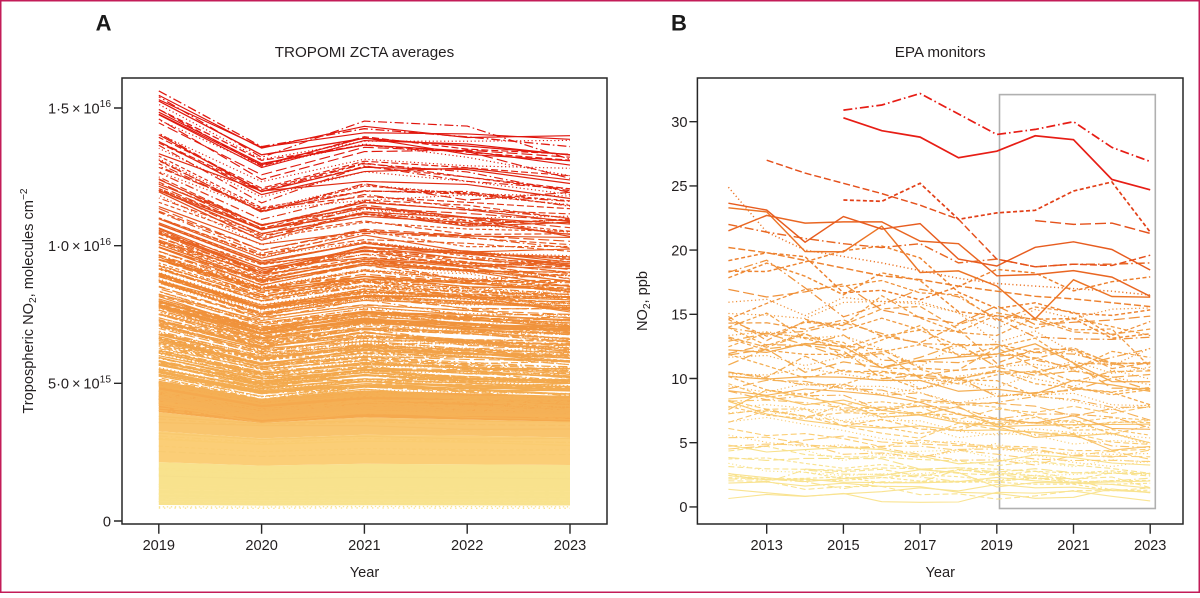 The height and width of the screenshot is (598, 1200). Describe the element at coordinates (940, 52) in the screenshot. I see `svg-text: EPA monitors` at that location.